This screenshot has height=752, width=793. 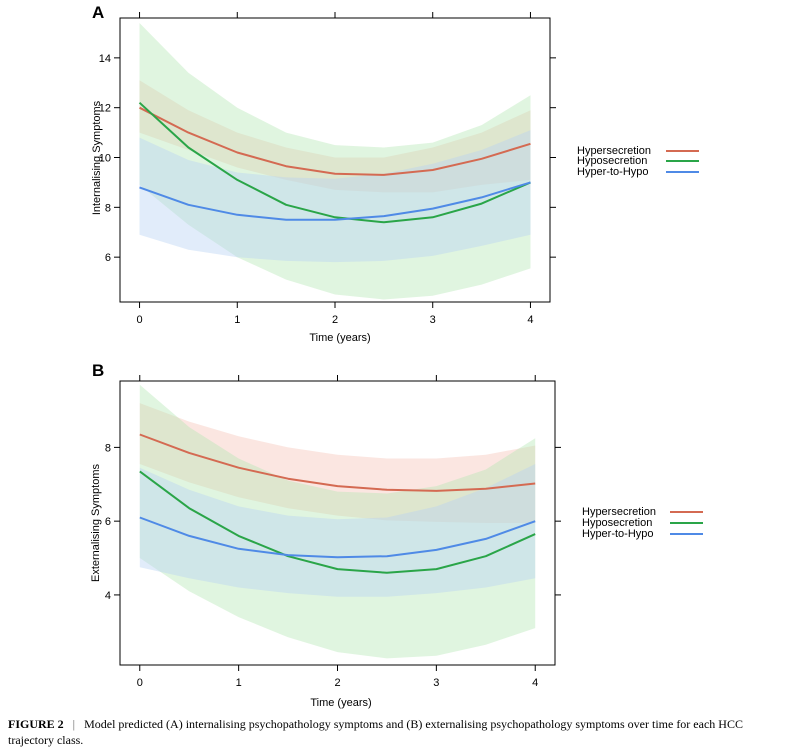 What do you see at coordinates (618, 534) in the screenshot?
I see `legend-label-hyper-to-hypo-b: Hyper-to-Hypo` at bounding box center [618, 534].